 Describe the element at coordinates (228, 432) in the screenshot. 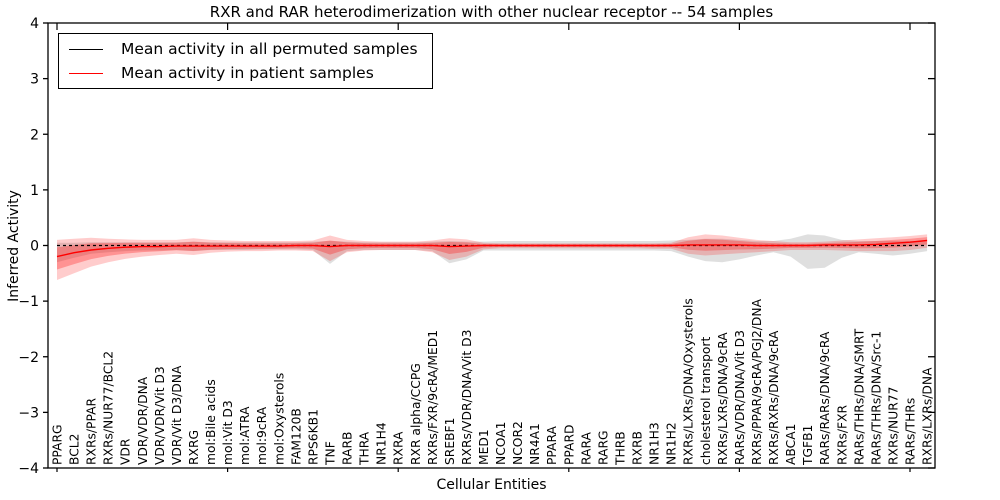

I see `x-entity-label: mol:Vit D3` at that location.